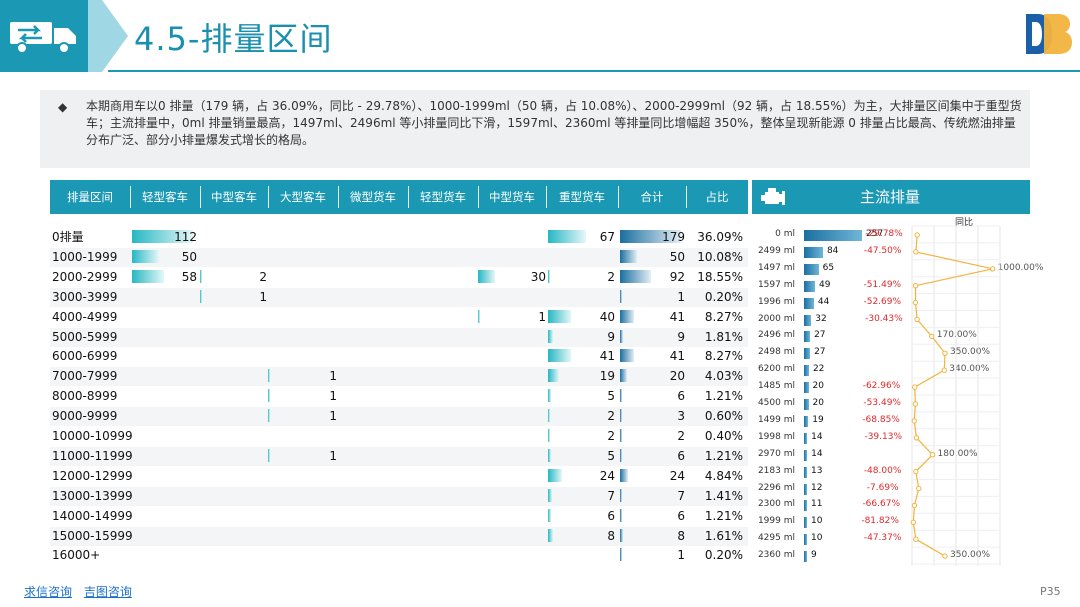 Image resolution: width=1080 pixels, height=607 pixels. Describe the element at coordinates (681, 336) in the screenshot. I see `cell-value: 9` at that location.